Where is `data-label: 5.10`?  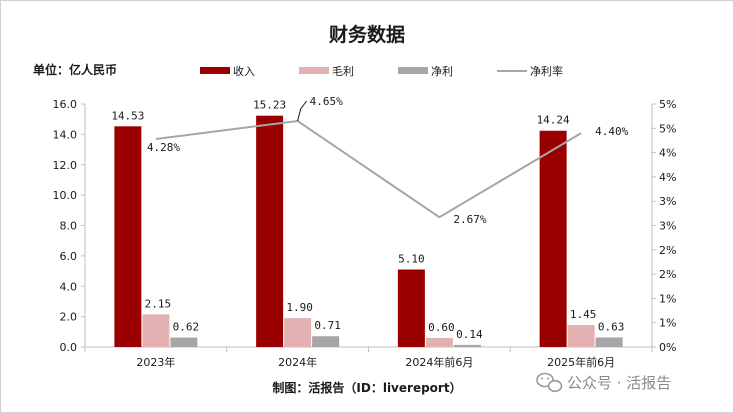 data-label: 5.10 is located at coordinates (411, 259).